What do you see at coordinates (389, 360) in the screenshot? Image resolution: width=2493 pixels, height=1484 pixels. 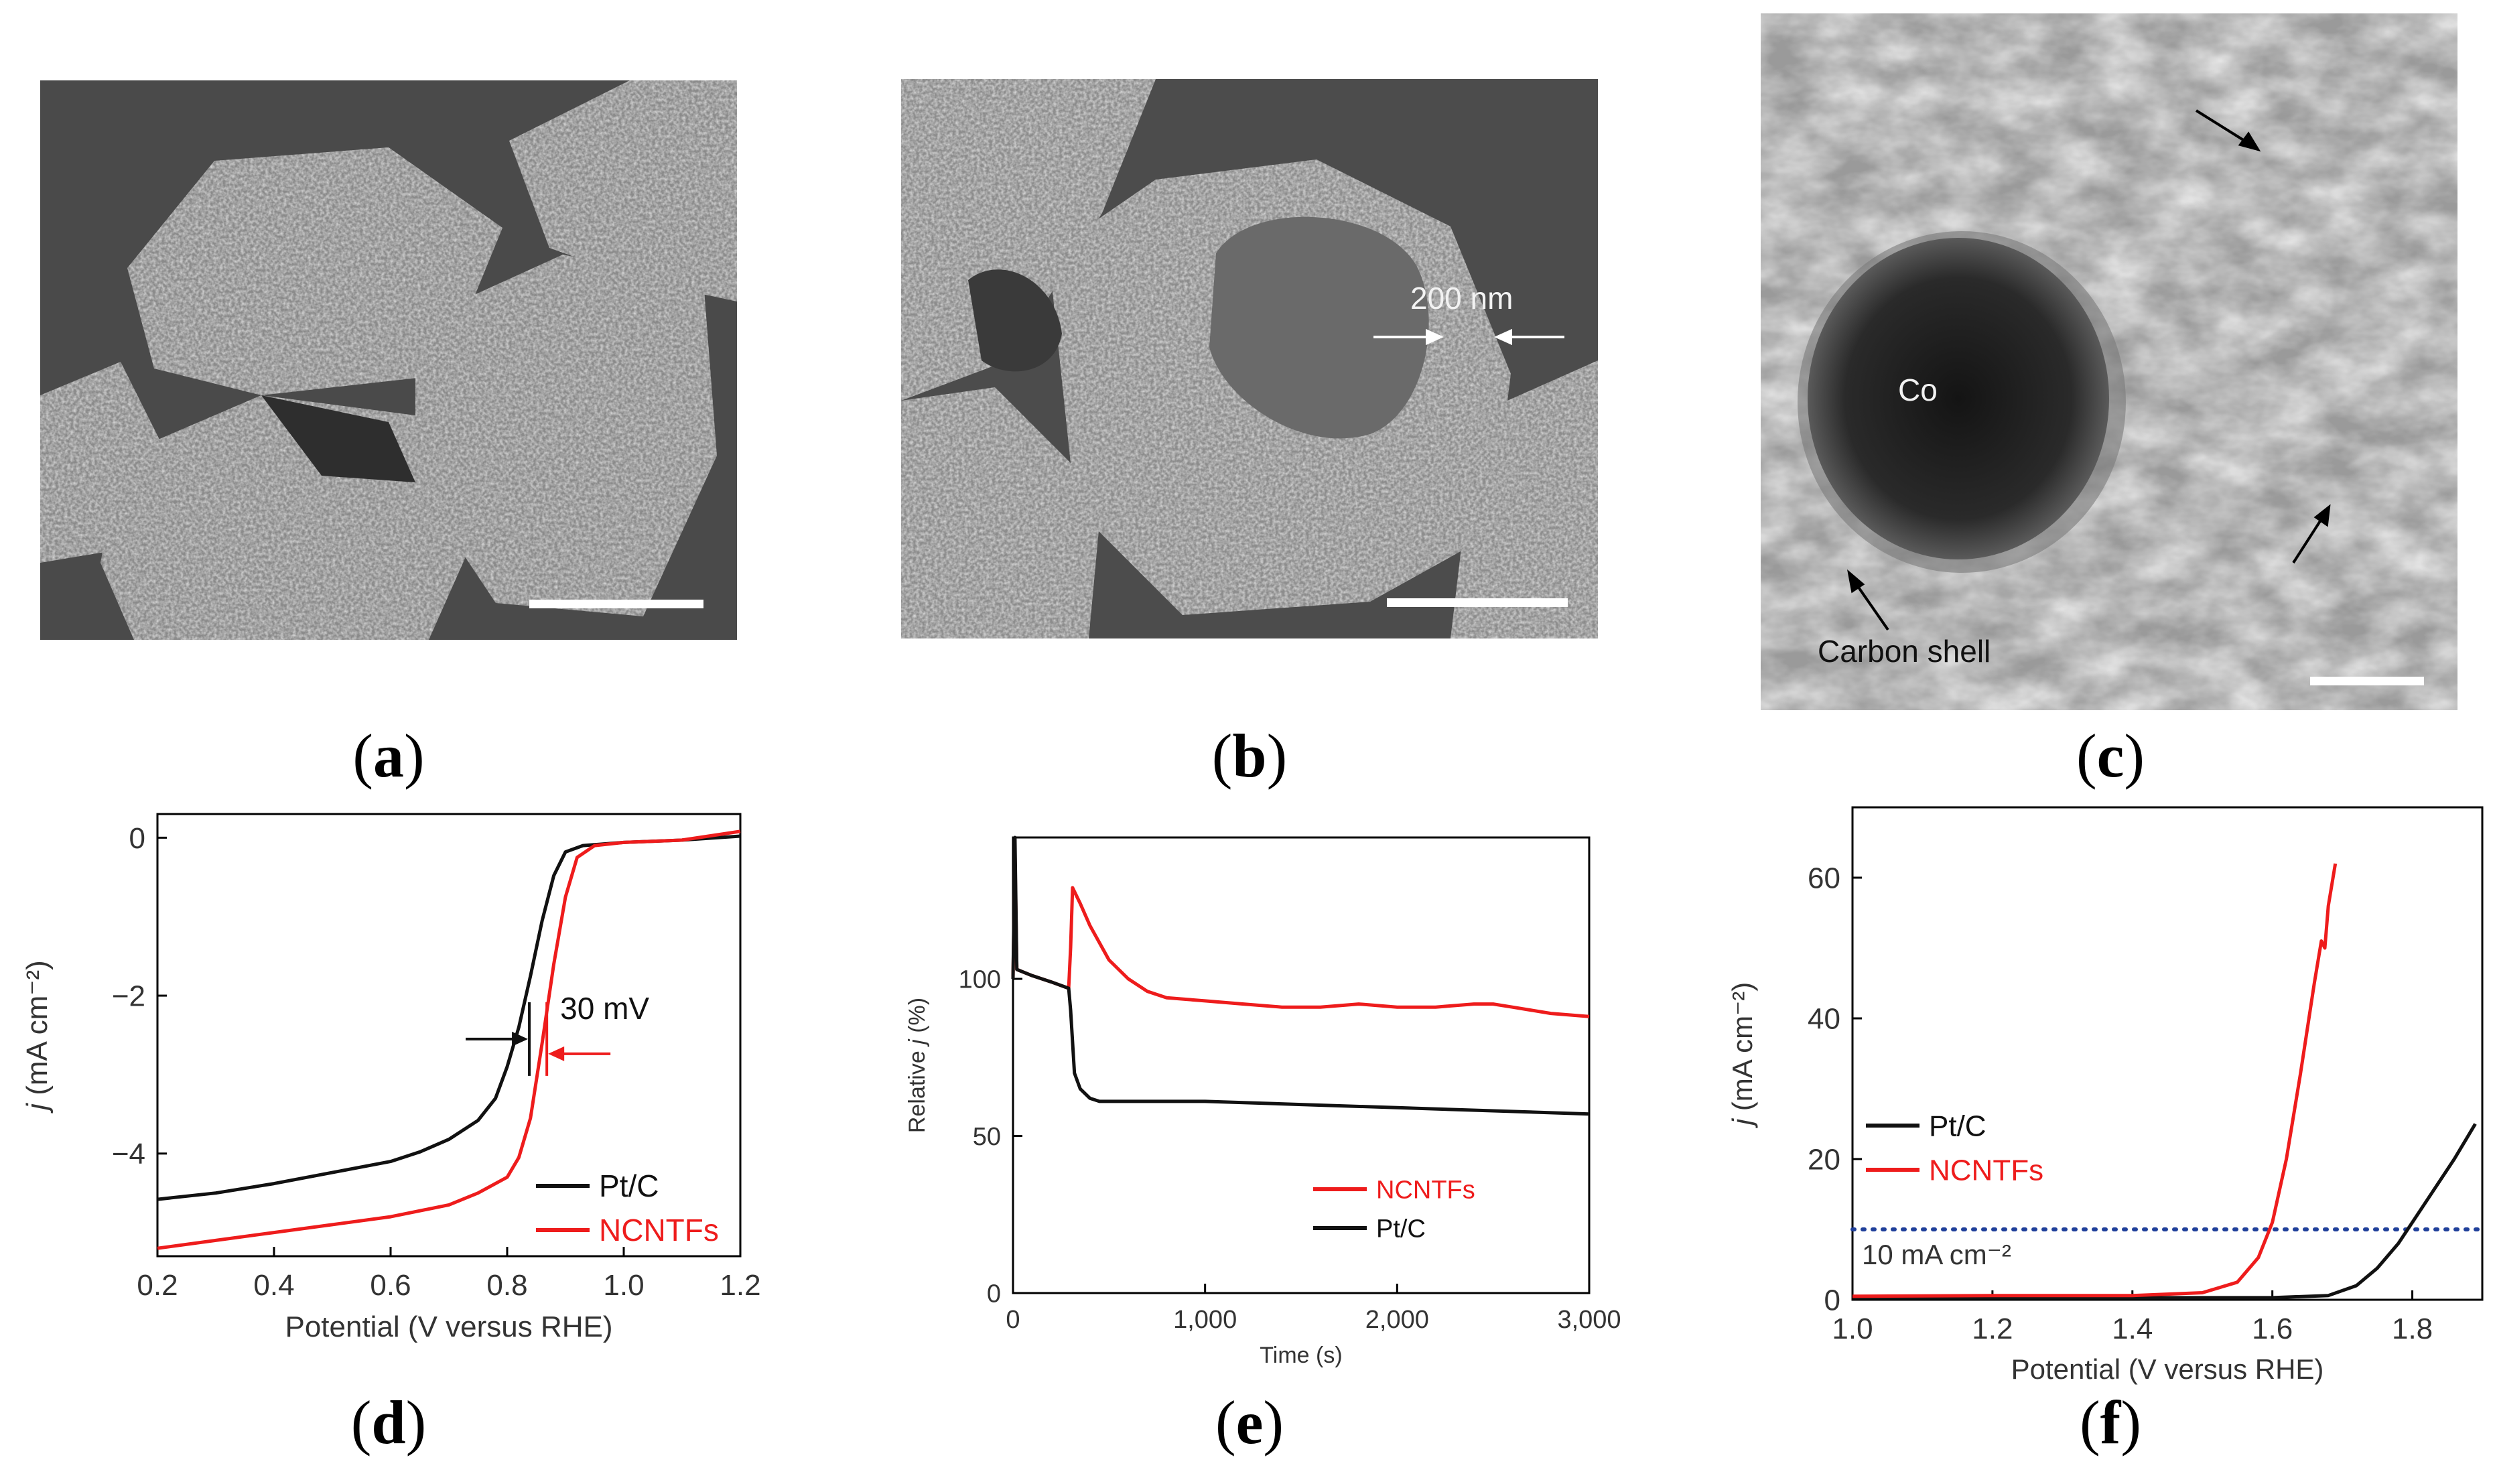 I see `micrograph-a` at bounding box center [389, 360].